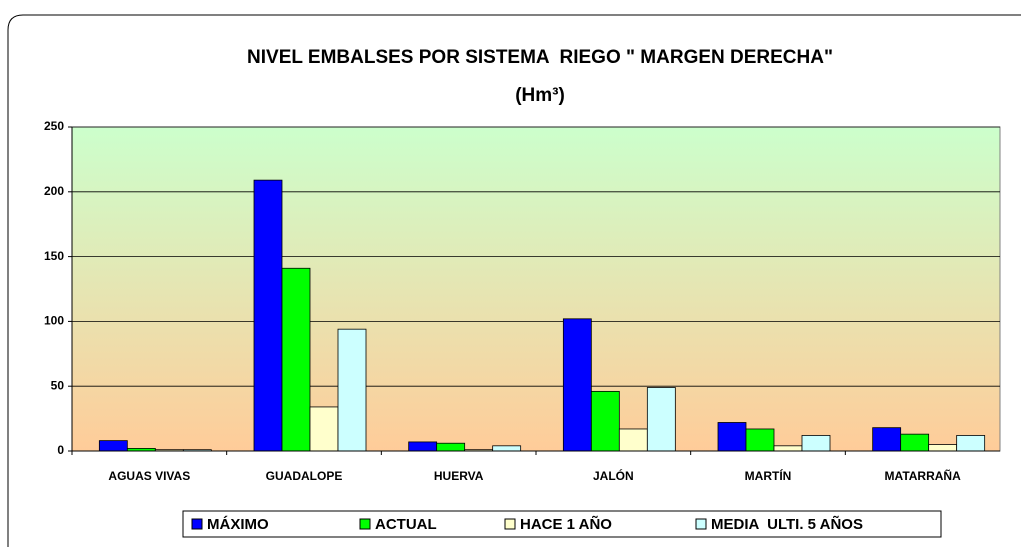 The width and height of the screenshot is (1021, 547). Describe the element at coordinates (54, 191) in the screenshot. I see `y-tick-label: 200` at that location.